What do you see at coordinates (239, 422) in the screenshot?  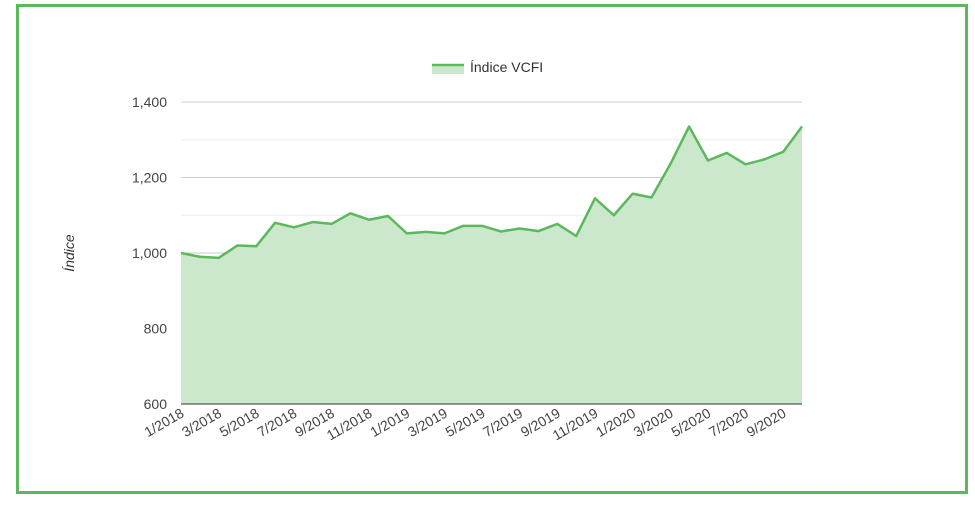 I see `x-tick-label: 5/2018` at bounding box center [239, 422].